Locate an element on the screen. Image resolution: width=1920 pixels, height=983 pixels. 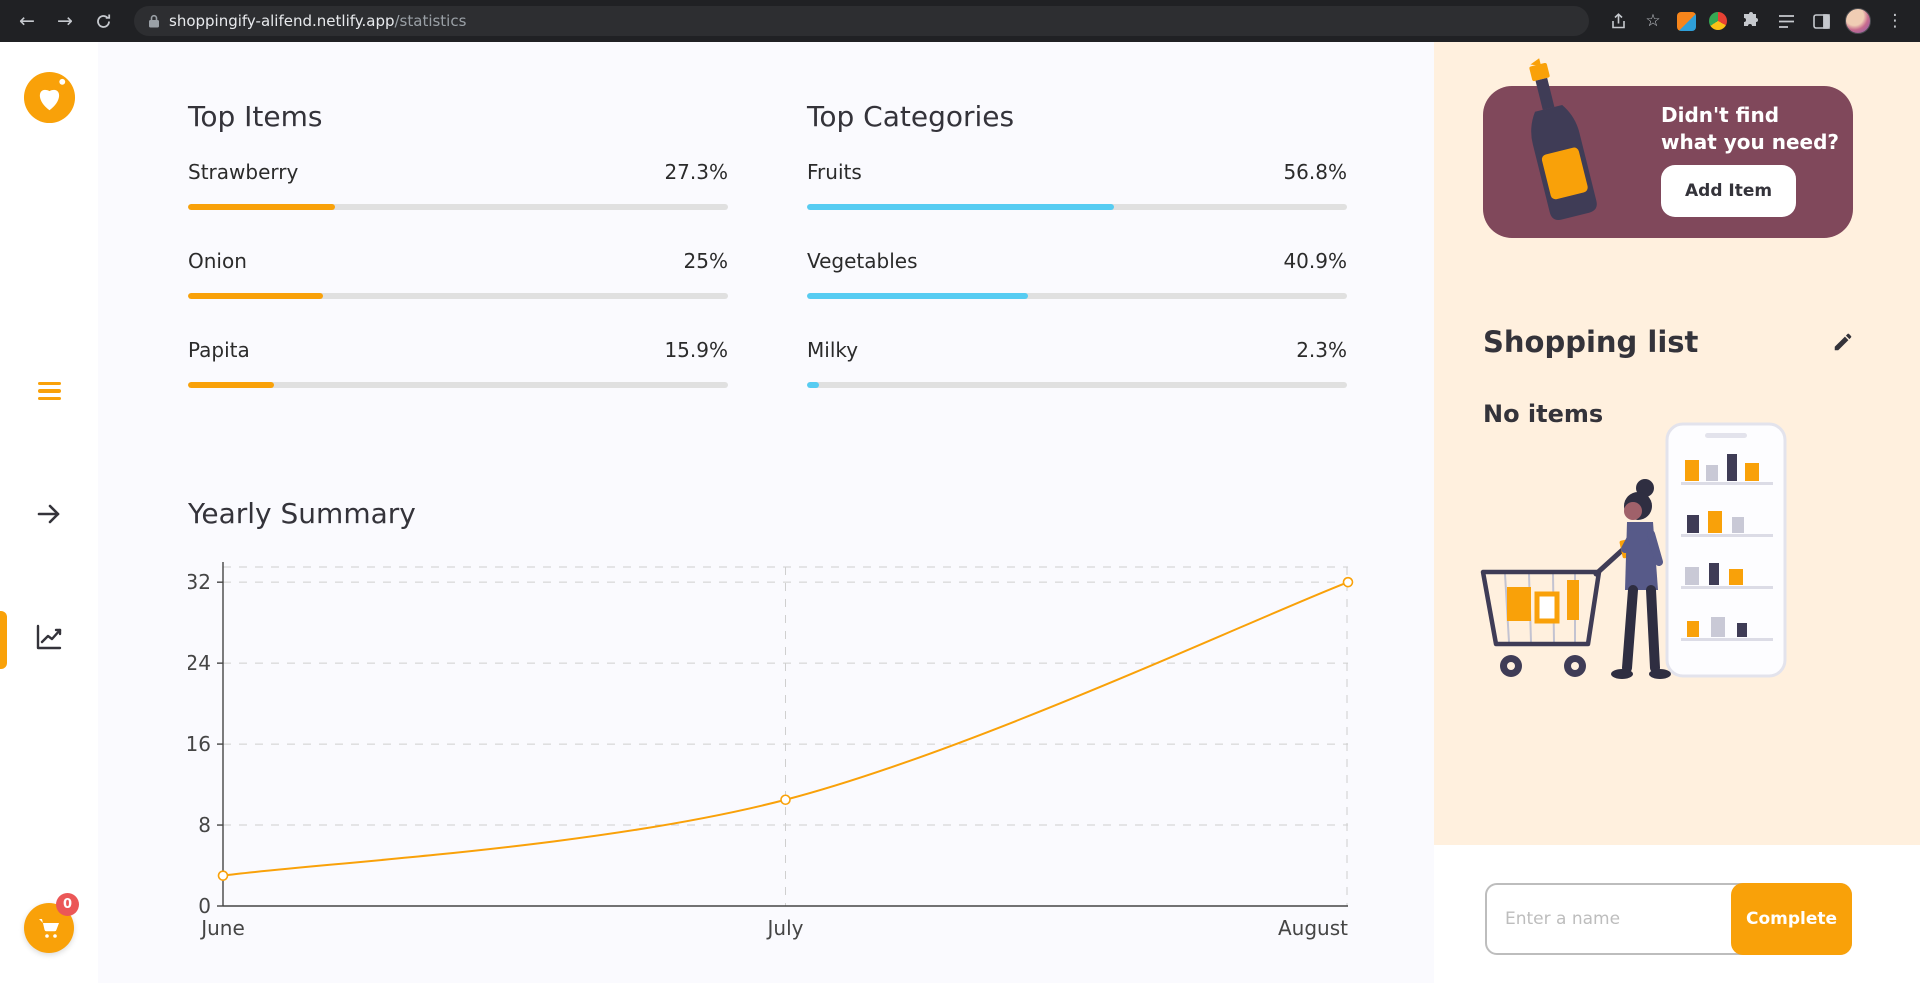
shopping-cart-illustration is located at coordinates (1632, 559).